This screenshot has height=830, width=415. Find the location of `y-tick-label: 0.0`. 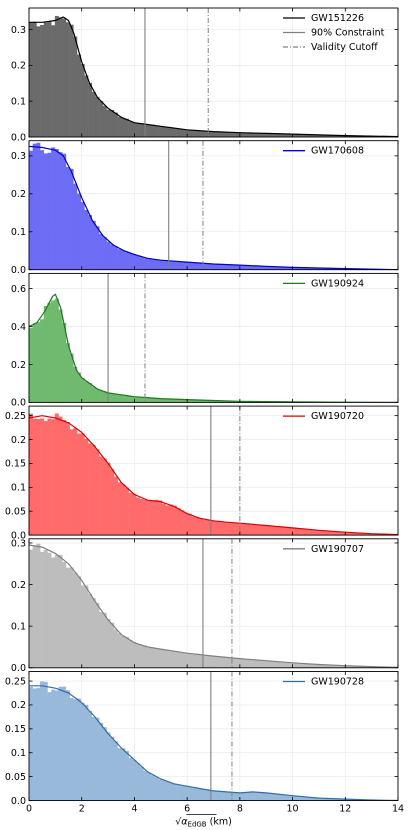

y-tick-label: 0.0 is located at coordinates (18, 137).